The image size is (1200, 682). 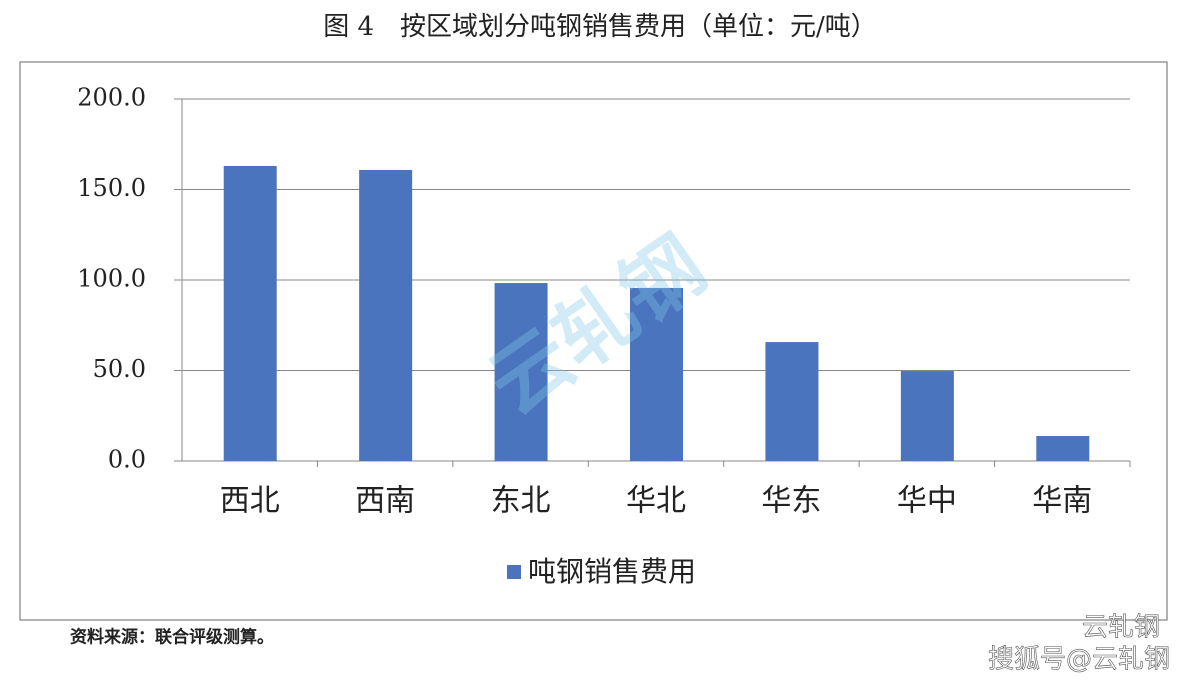 What do you see at coordinates (385, 501) in the screenshot?
I see `x-tick-label: 西南` at bounding box center [385, 501].